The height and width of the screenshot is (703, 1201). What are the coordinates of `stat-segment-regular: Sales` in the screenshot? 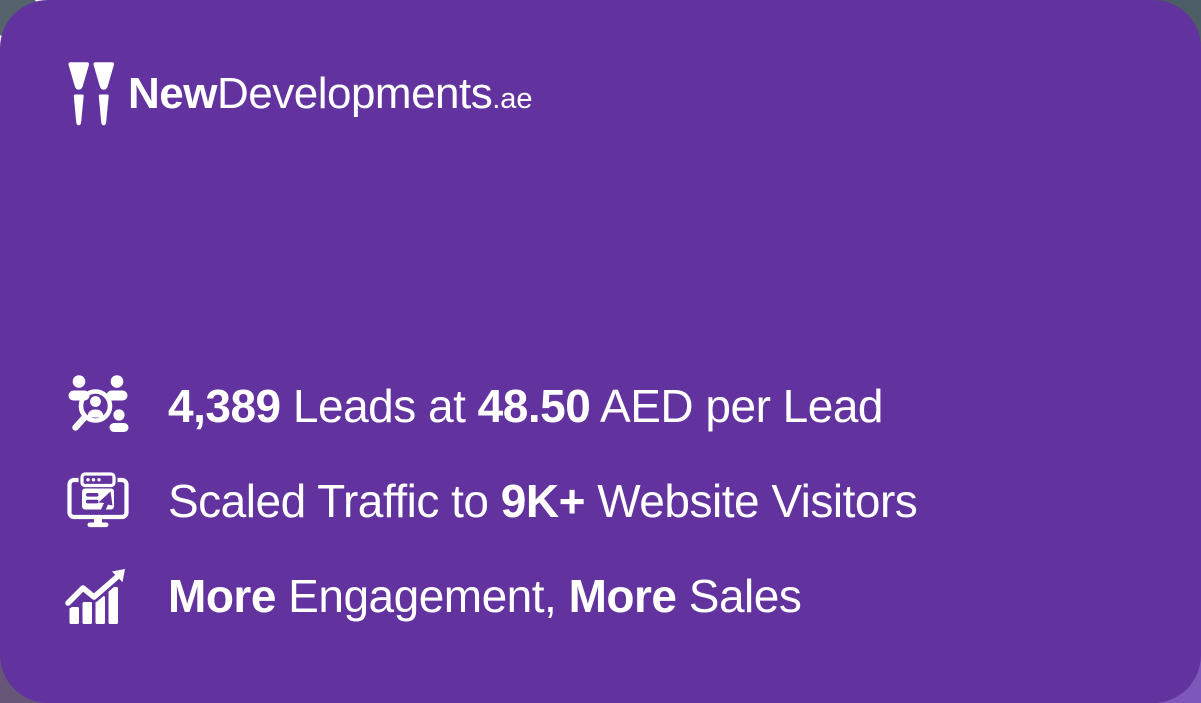 It's located at (739, 596).